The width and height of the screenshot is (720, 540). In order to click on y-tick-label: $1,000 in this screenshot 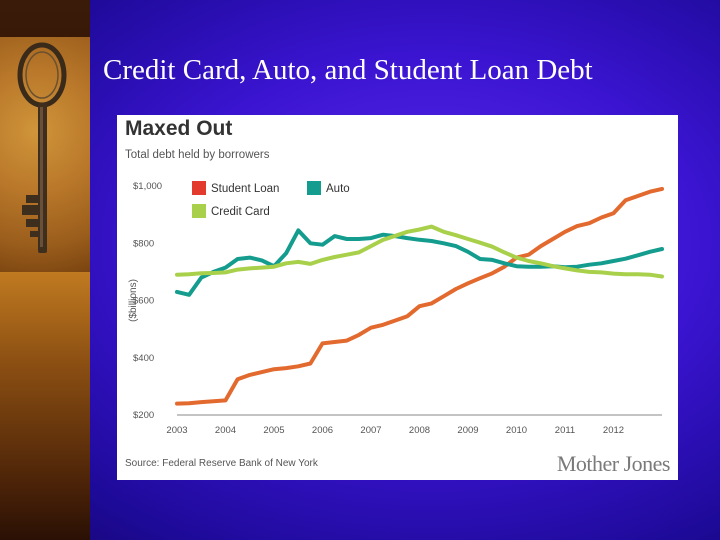, I will do `click(147, 186)`.